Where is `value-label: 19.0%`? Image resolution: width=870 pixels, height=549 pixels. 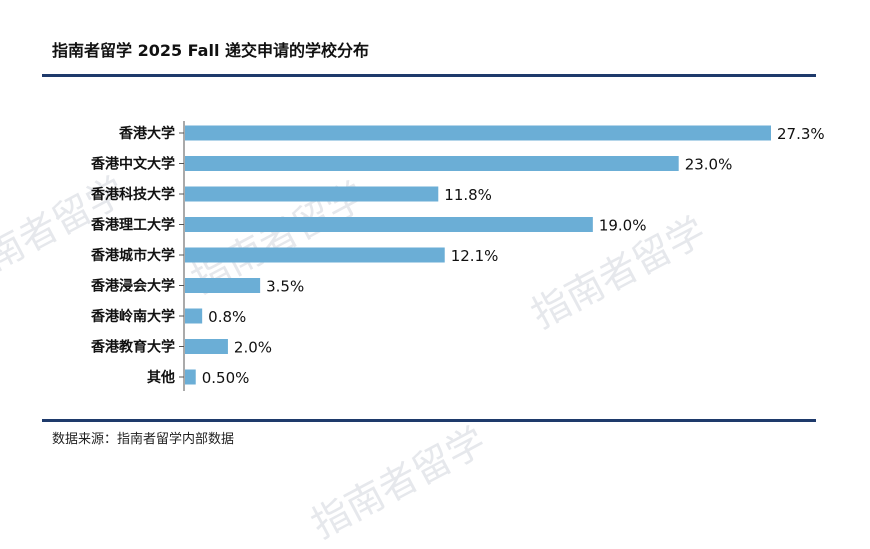
value-label: 19.0% is located at coordinates (623, 226).